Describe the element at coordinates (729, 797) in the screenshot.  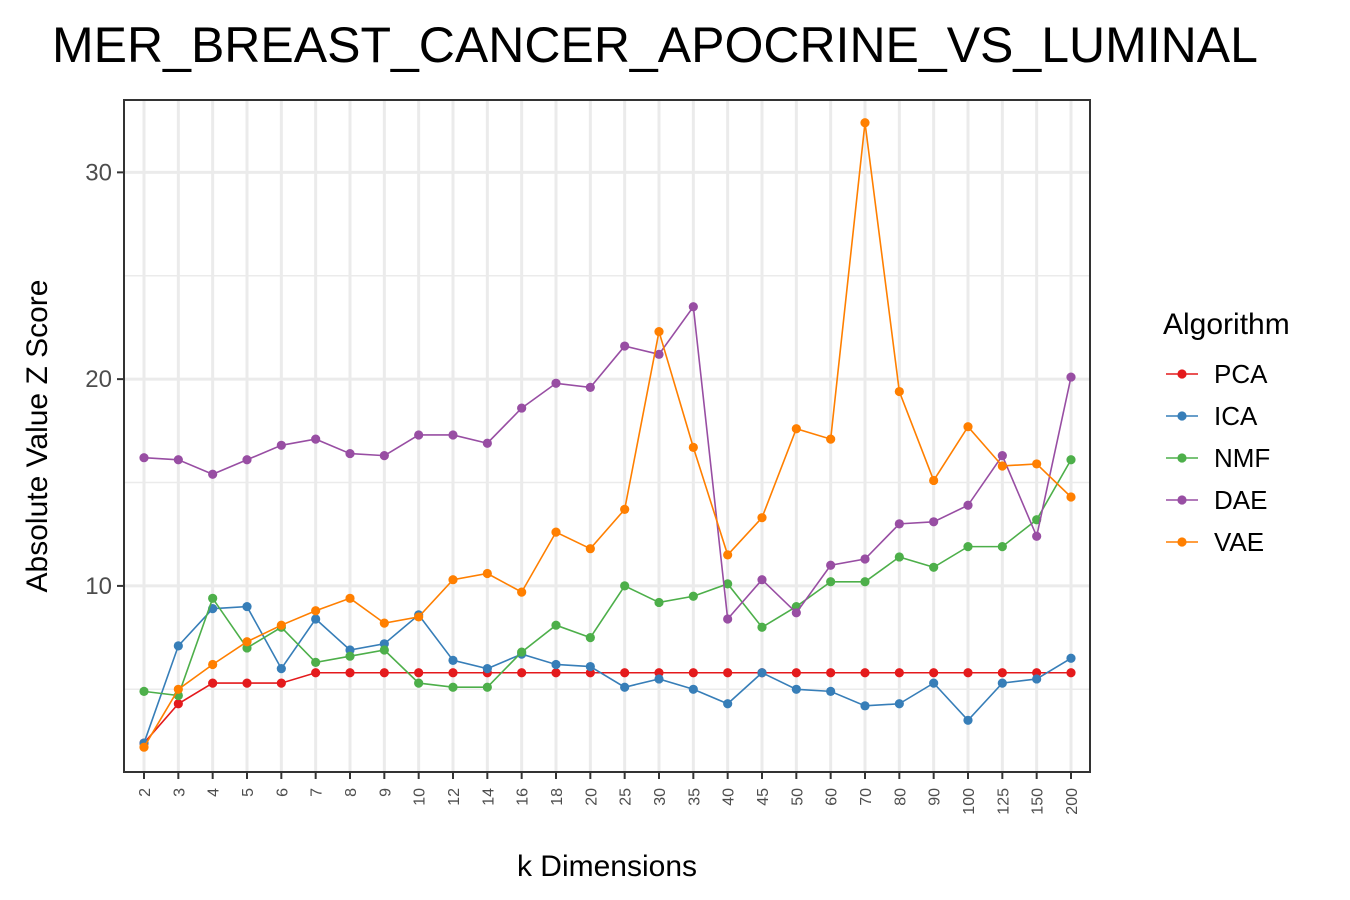
I see `x-tick-label: 40` at that location.